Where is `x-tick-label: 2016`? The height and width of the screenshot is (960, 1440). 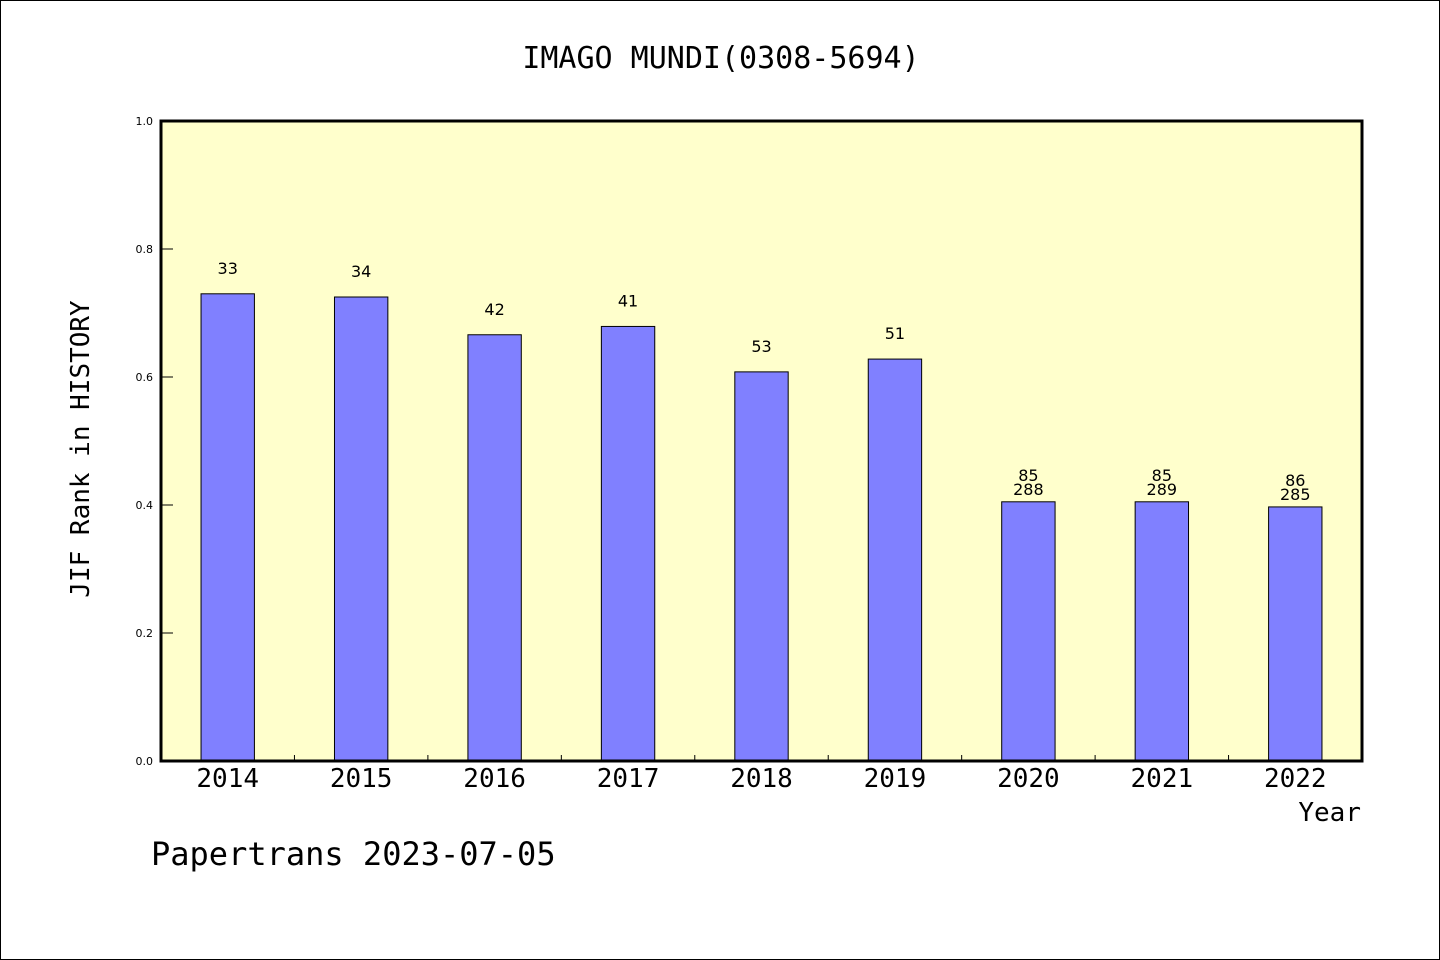 x-tick-label: 2016 is located at coordinates (494, 779).